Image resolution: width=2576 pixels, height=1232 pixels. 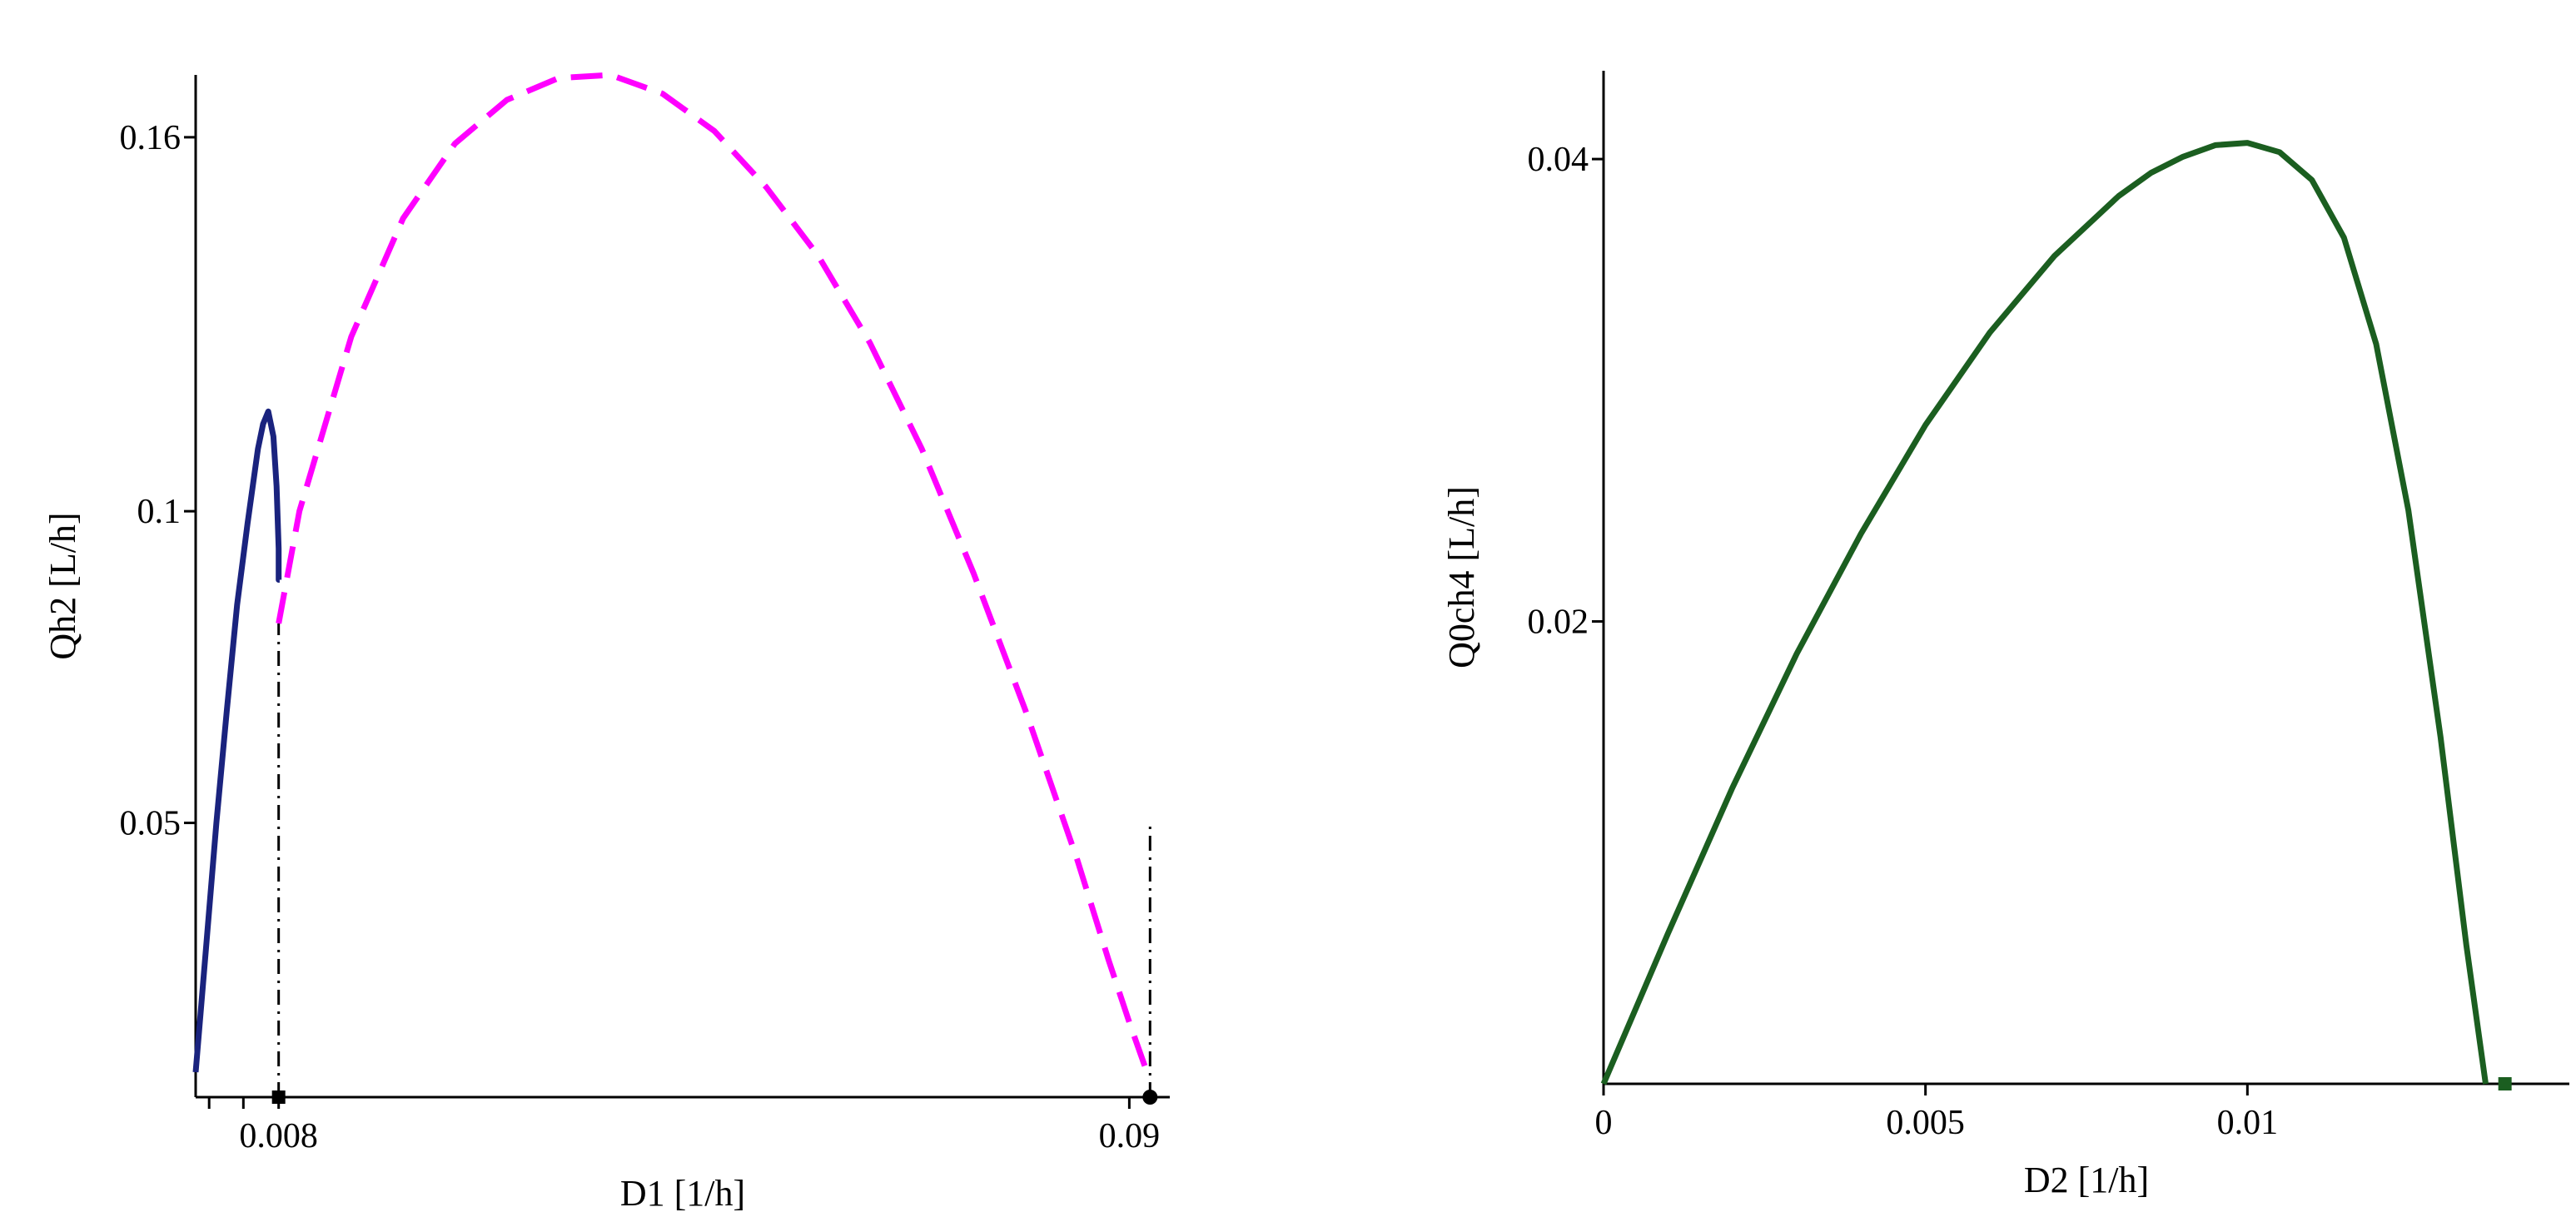 I want to click on solid-series-line, so click(x=237, y=740).